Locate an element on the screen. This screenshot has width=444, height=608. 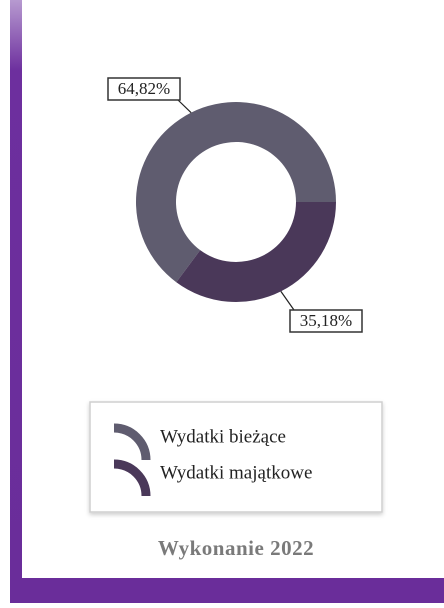
data-label: 35,18% is located at coordinates (326, 320).